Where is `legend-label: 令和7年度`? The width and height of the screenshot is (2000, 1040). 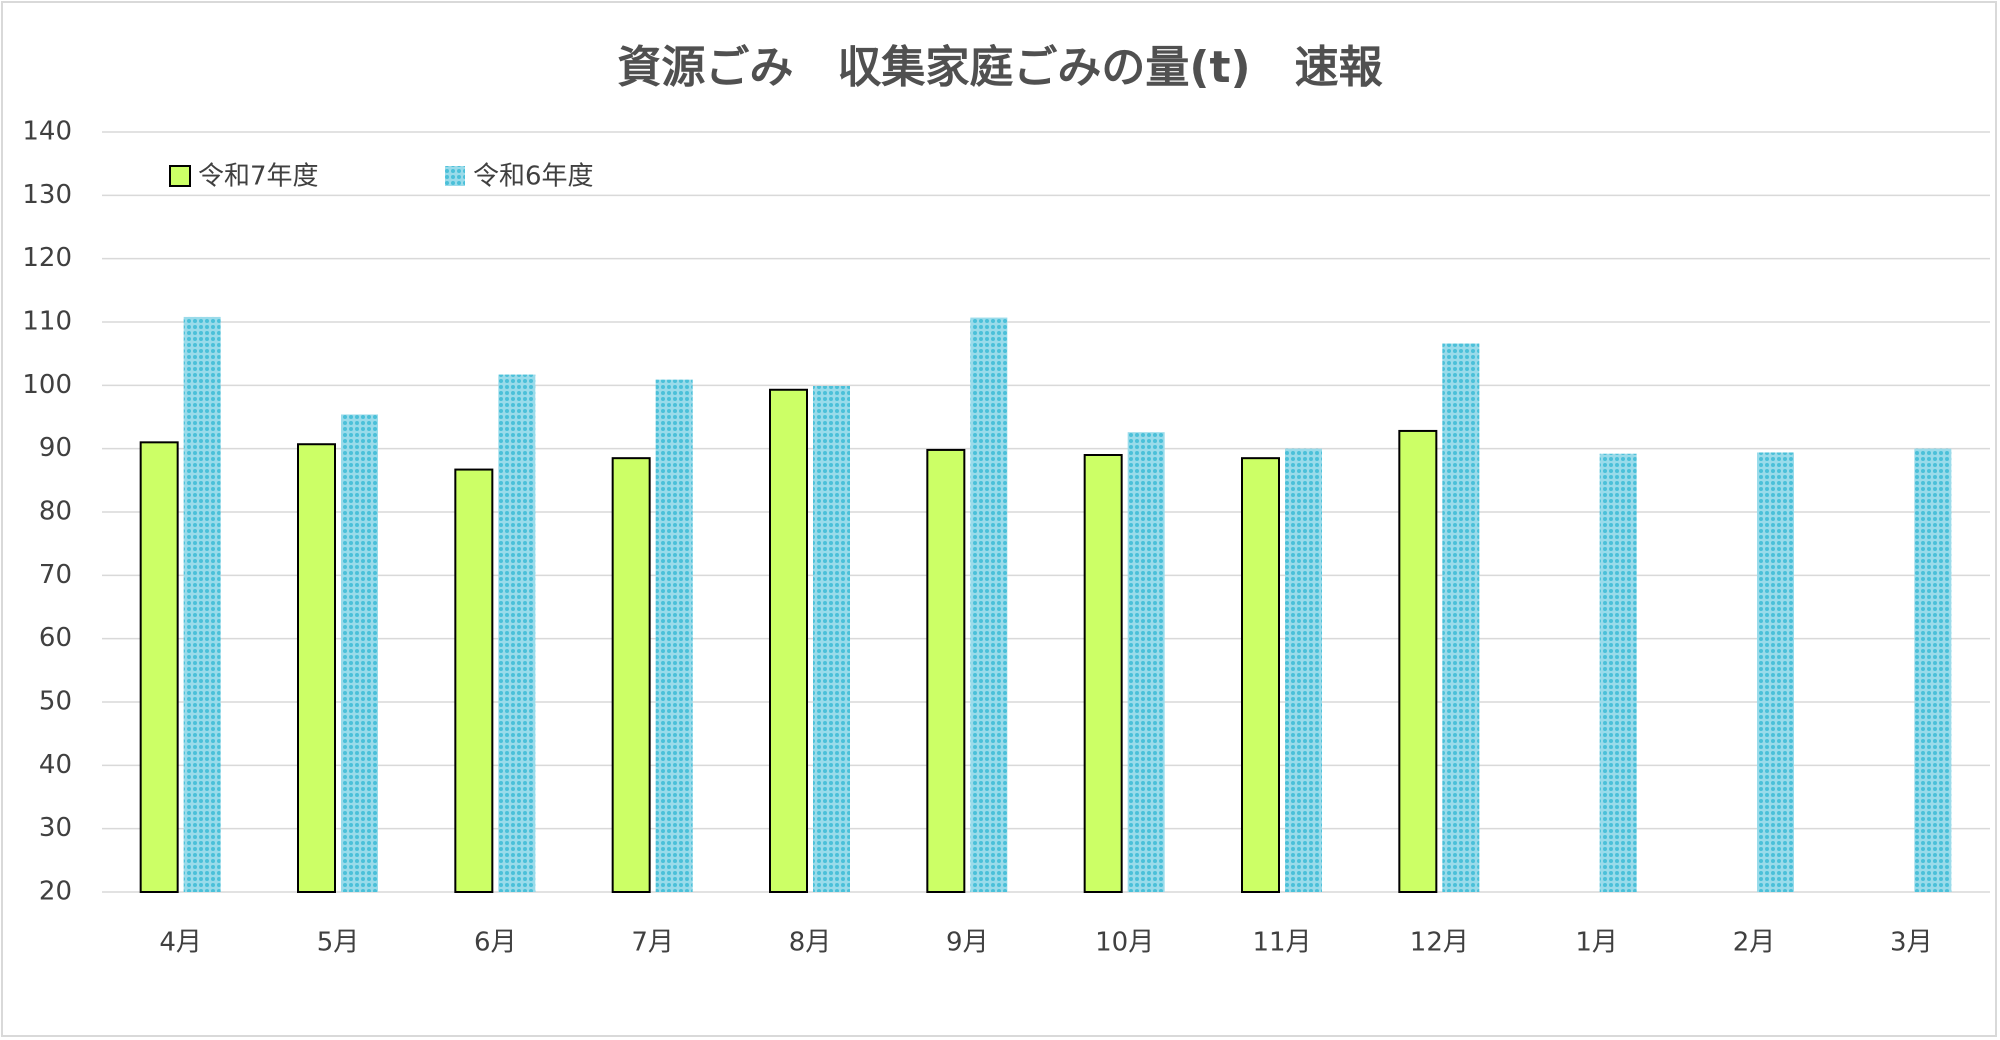 legend-label: 令和7年度 is located at coordinates (258, 177).